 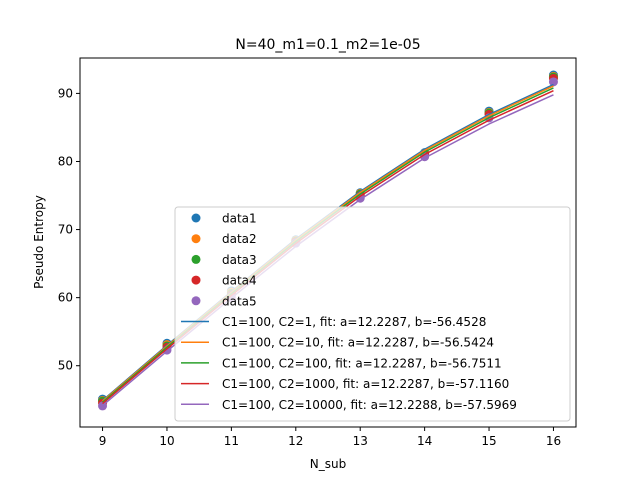 I want to click on y-tick-label-70: 70, so click(x=65, y=230).